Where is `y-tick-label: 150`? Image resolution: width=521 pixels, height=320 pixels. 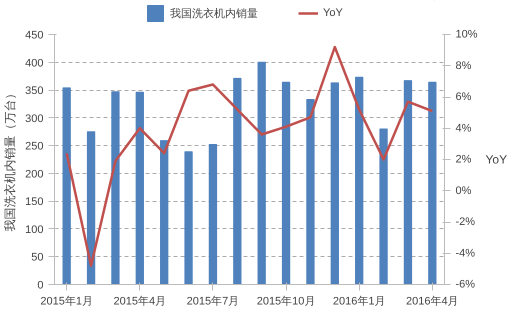
y-tick-label: 150 is located at coordinates (34, 202).